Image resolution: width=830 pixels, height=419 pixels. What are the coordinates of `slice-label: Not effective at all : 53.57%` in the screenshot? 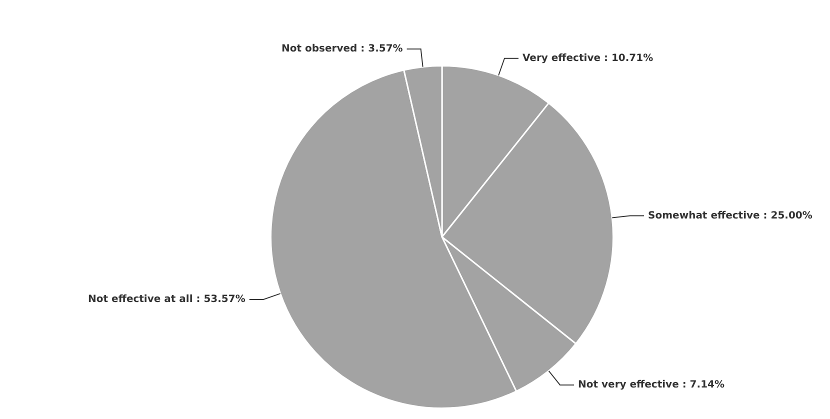 It's located at (167, 300).